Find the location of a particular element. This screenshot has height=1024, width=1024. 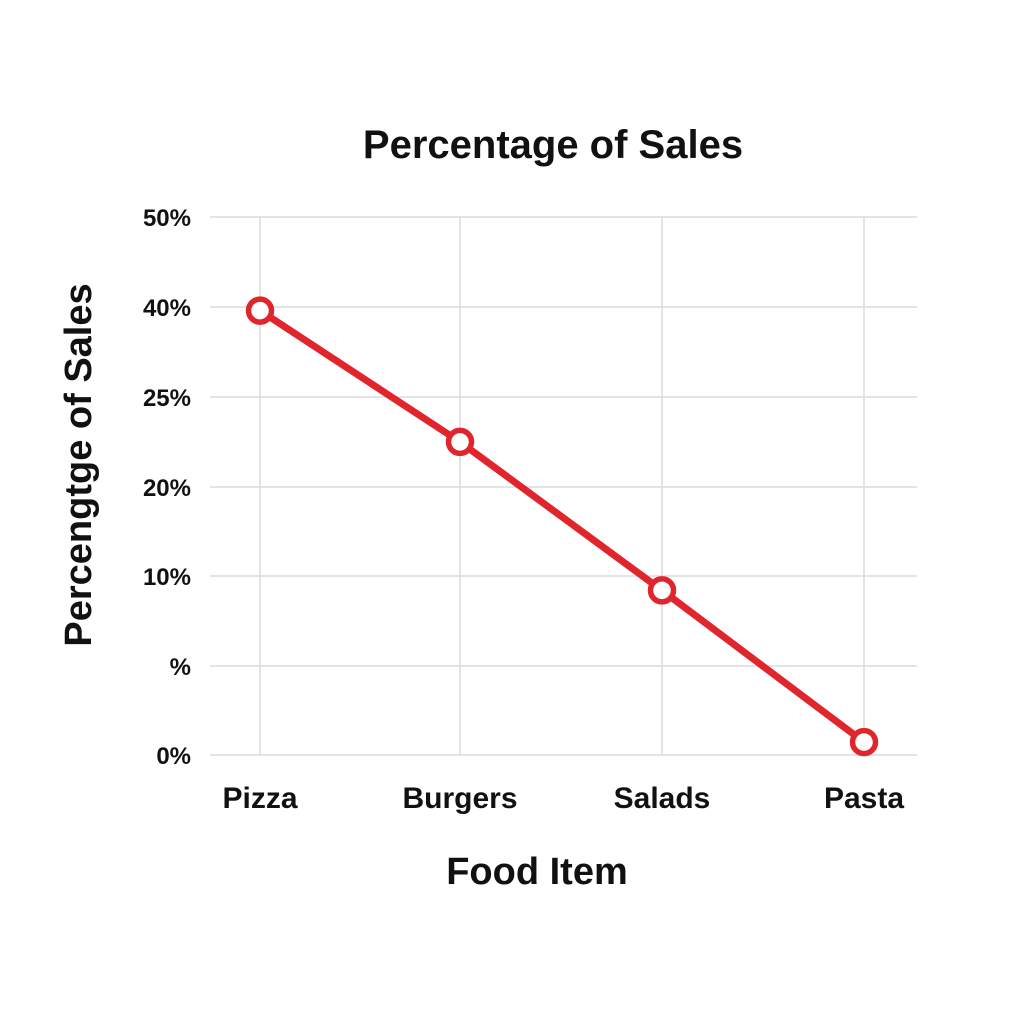

y-tick-label: % is located at coordinates (180, 667).